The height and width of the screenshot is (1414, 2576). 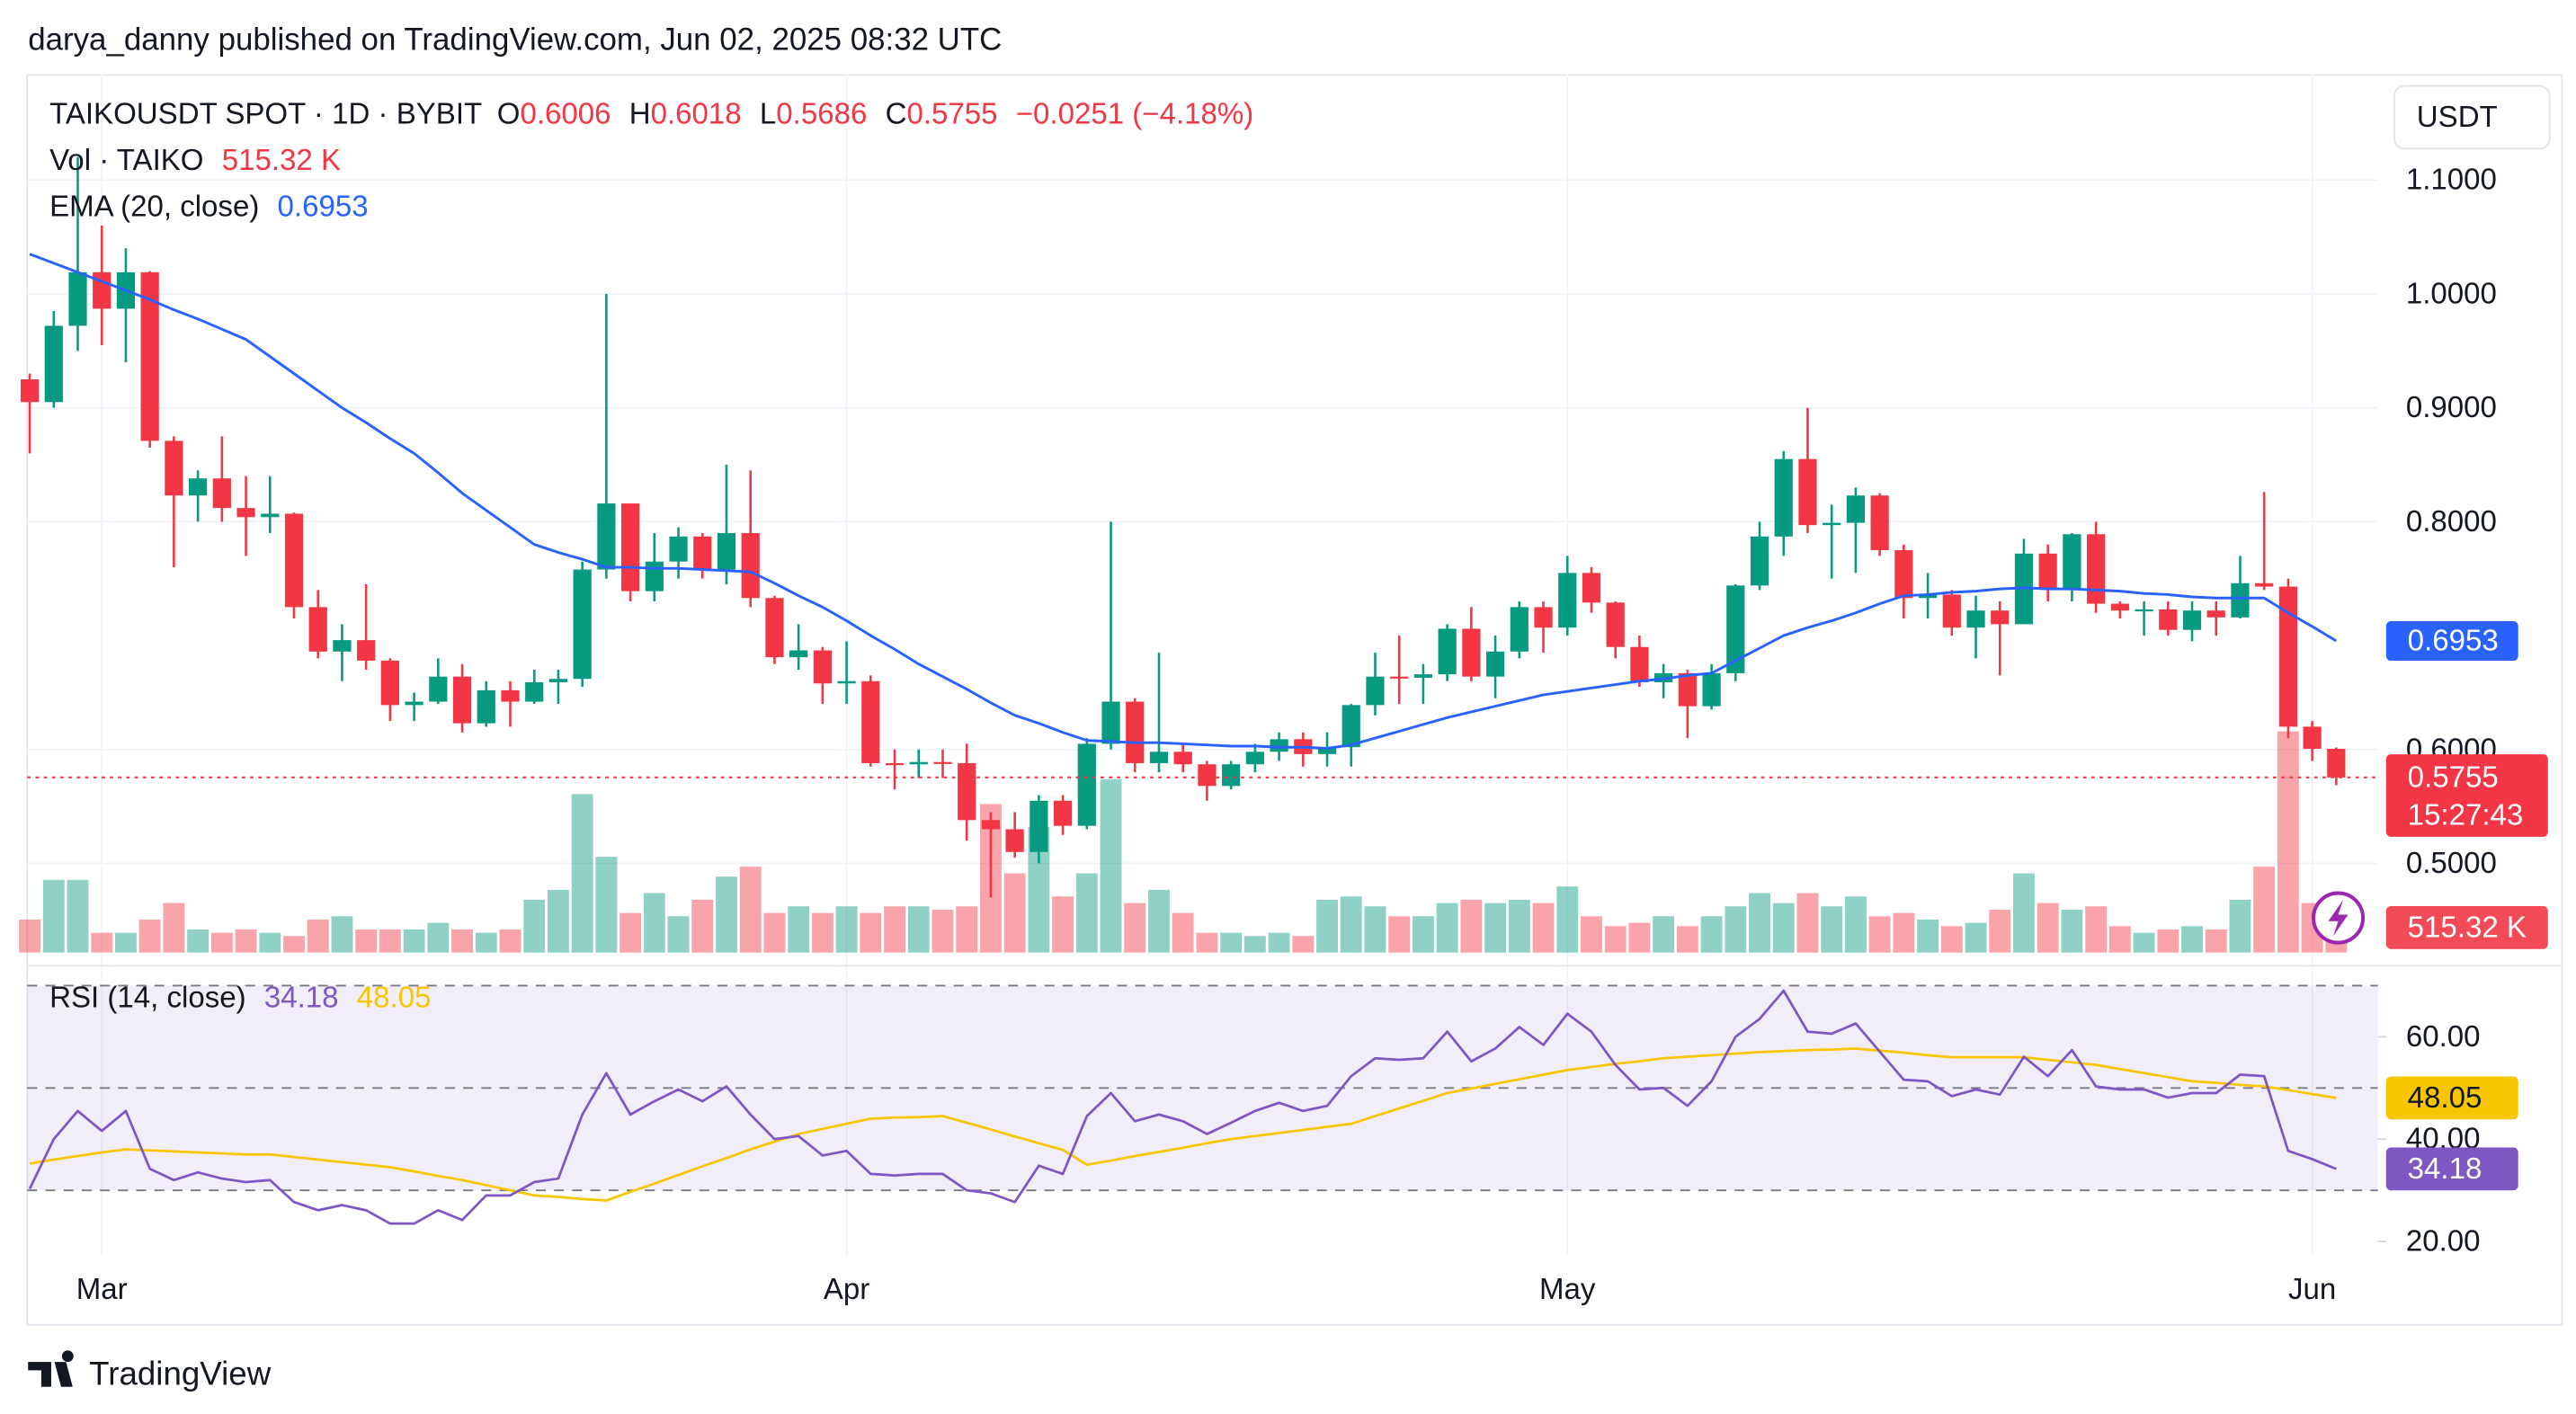 I want to click on currency-button, so click(x=2472, y=117).